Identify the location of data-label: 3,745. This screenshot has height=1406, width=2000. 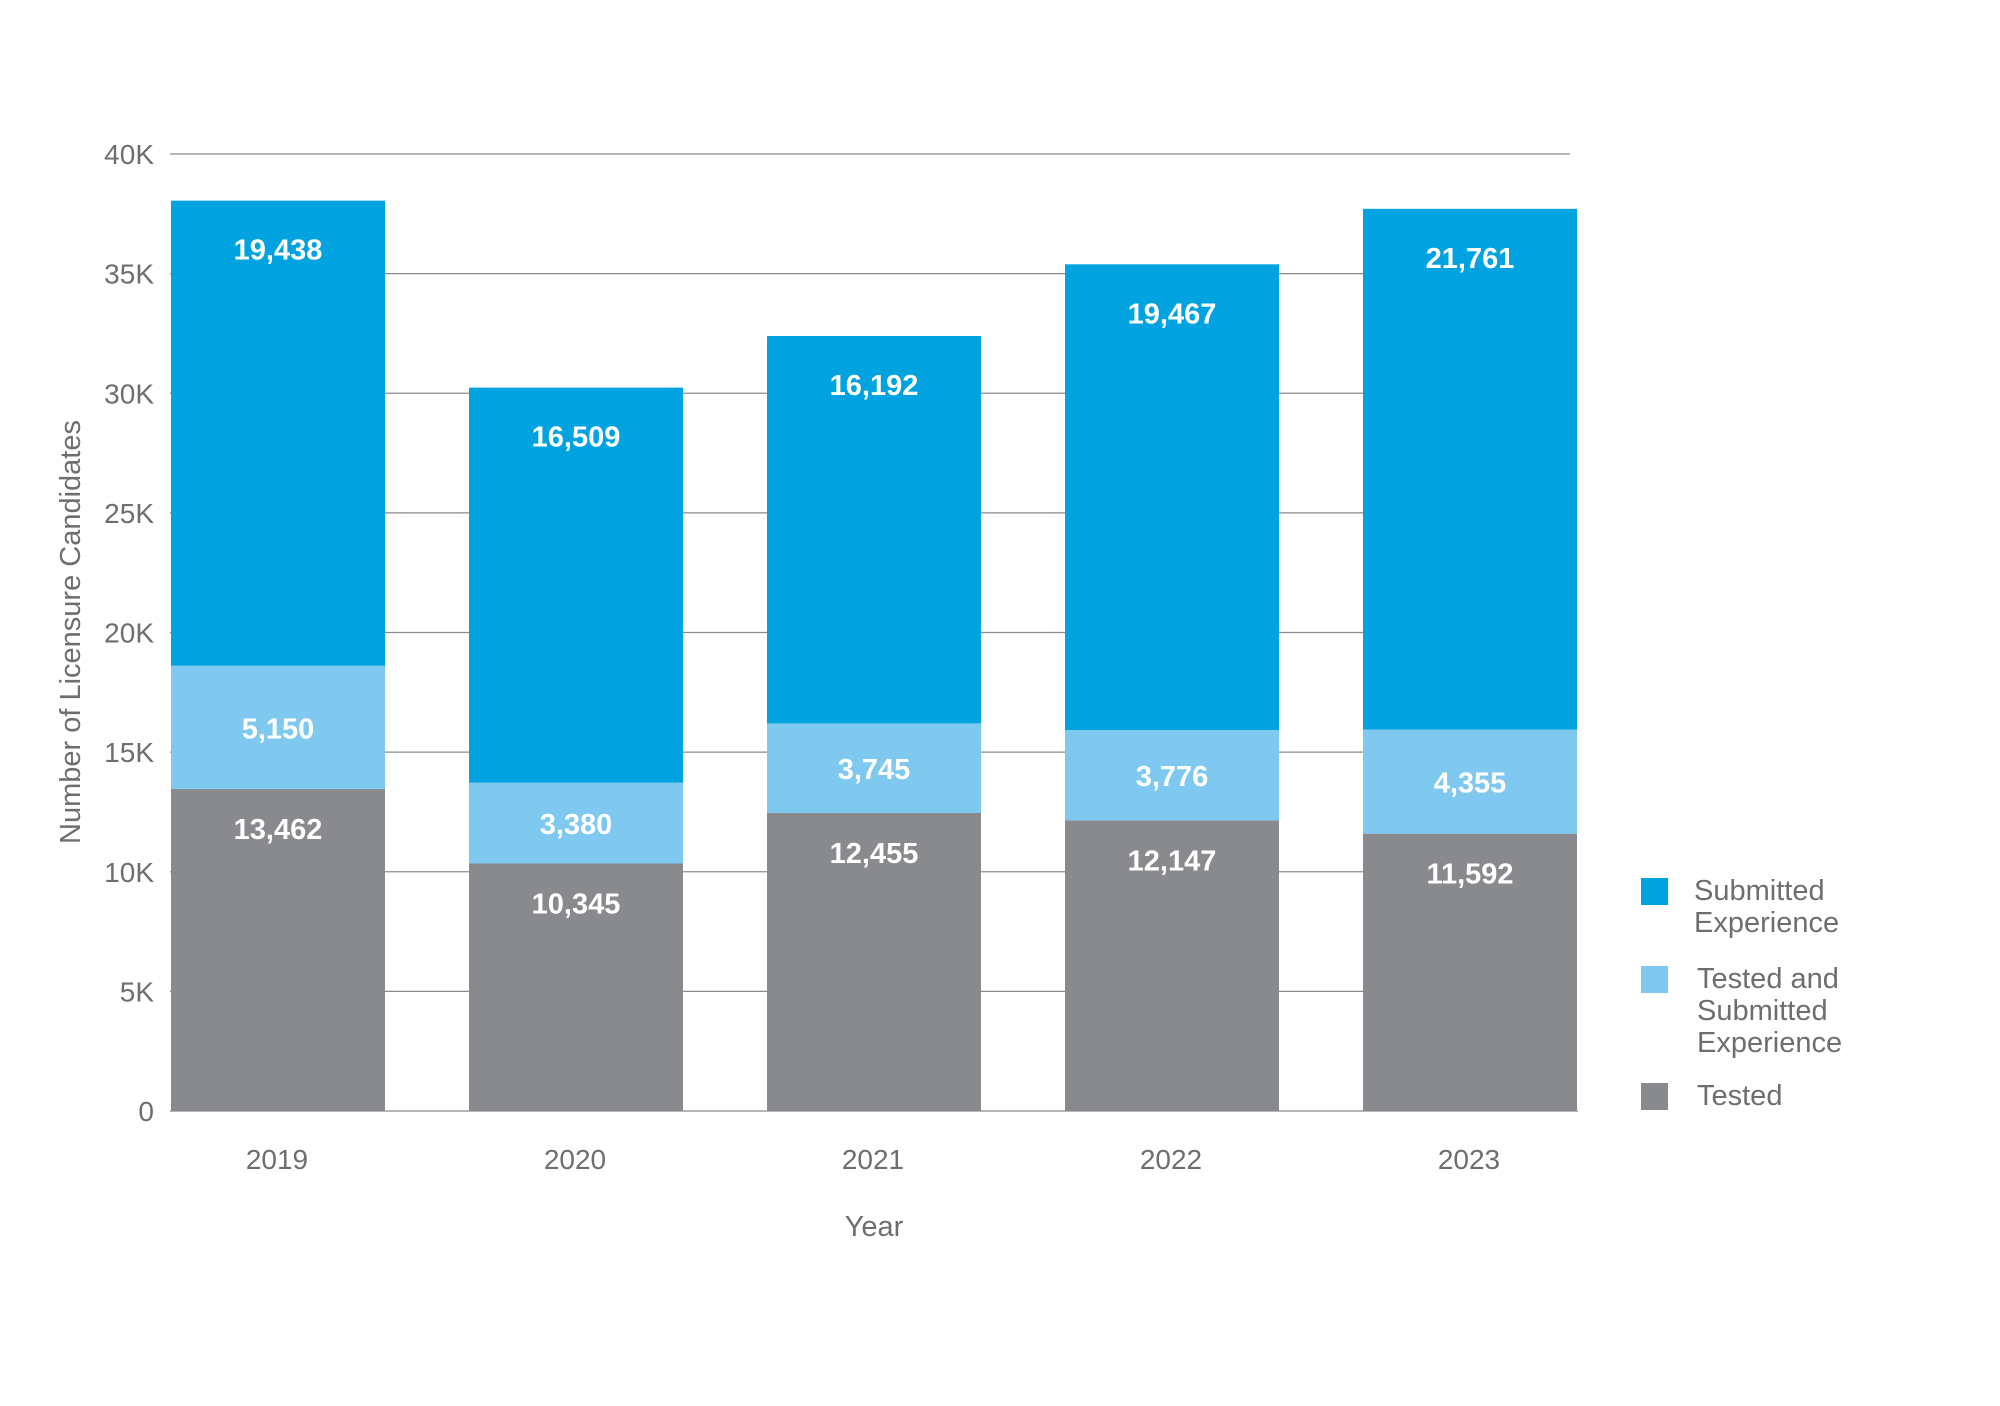
(874, 770).